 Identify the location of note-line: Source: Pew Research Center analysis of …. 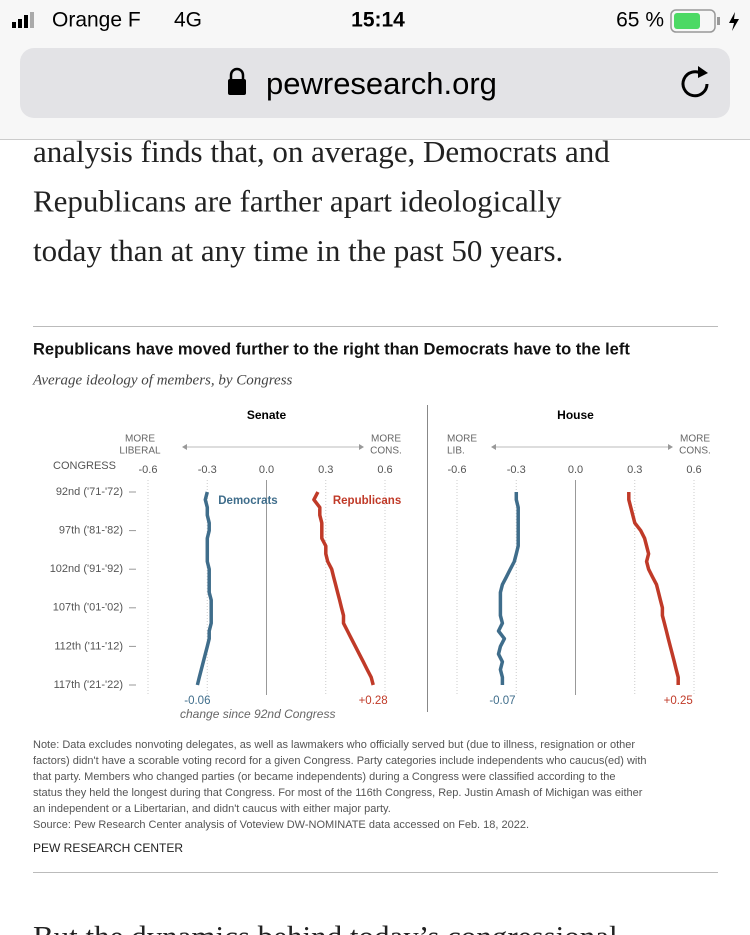
(281, 825).